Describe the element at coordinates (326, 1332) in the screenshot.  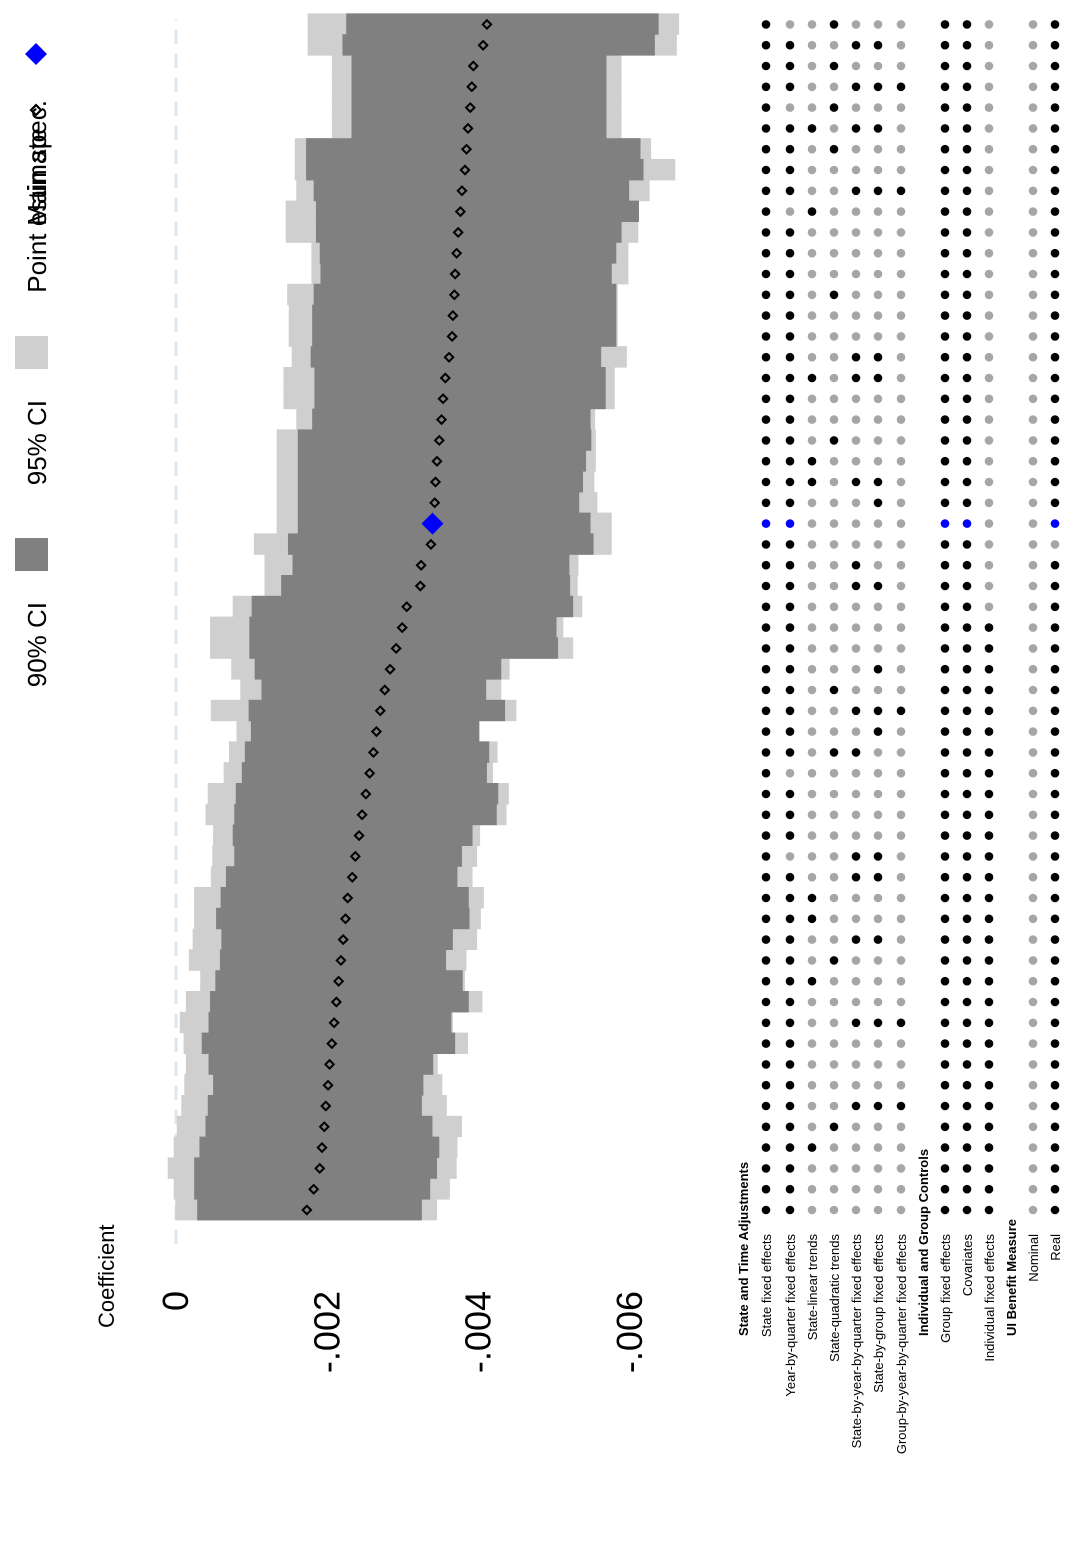
I see `y-tick-label: -.002` at that location.